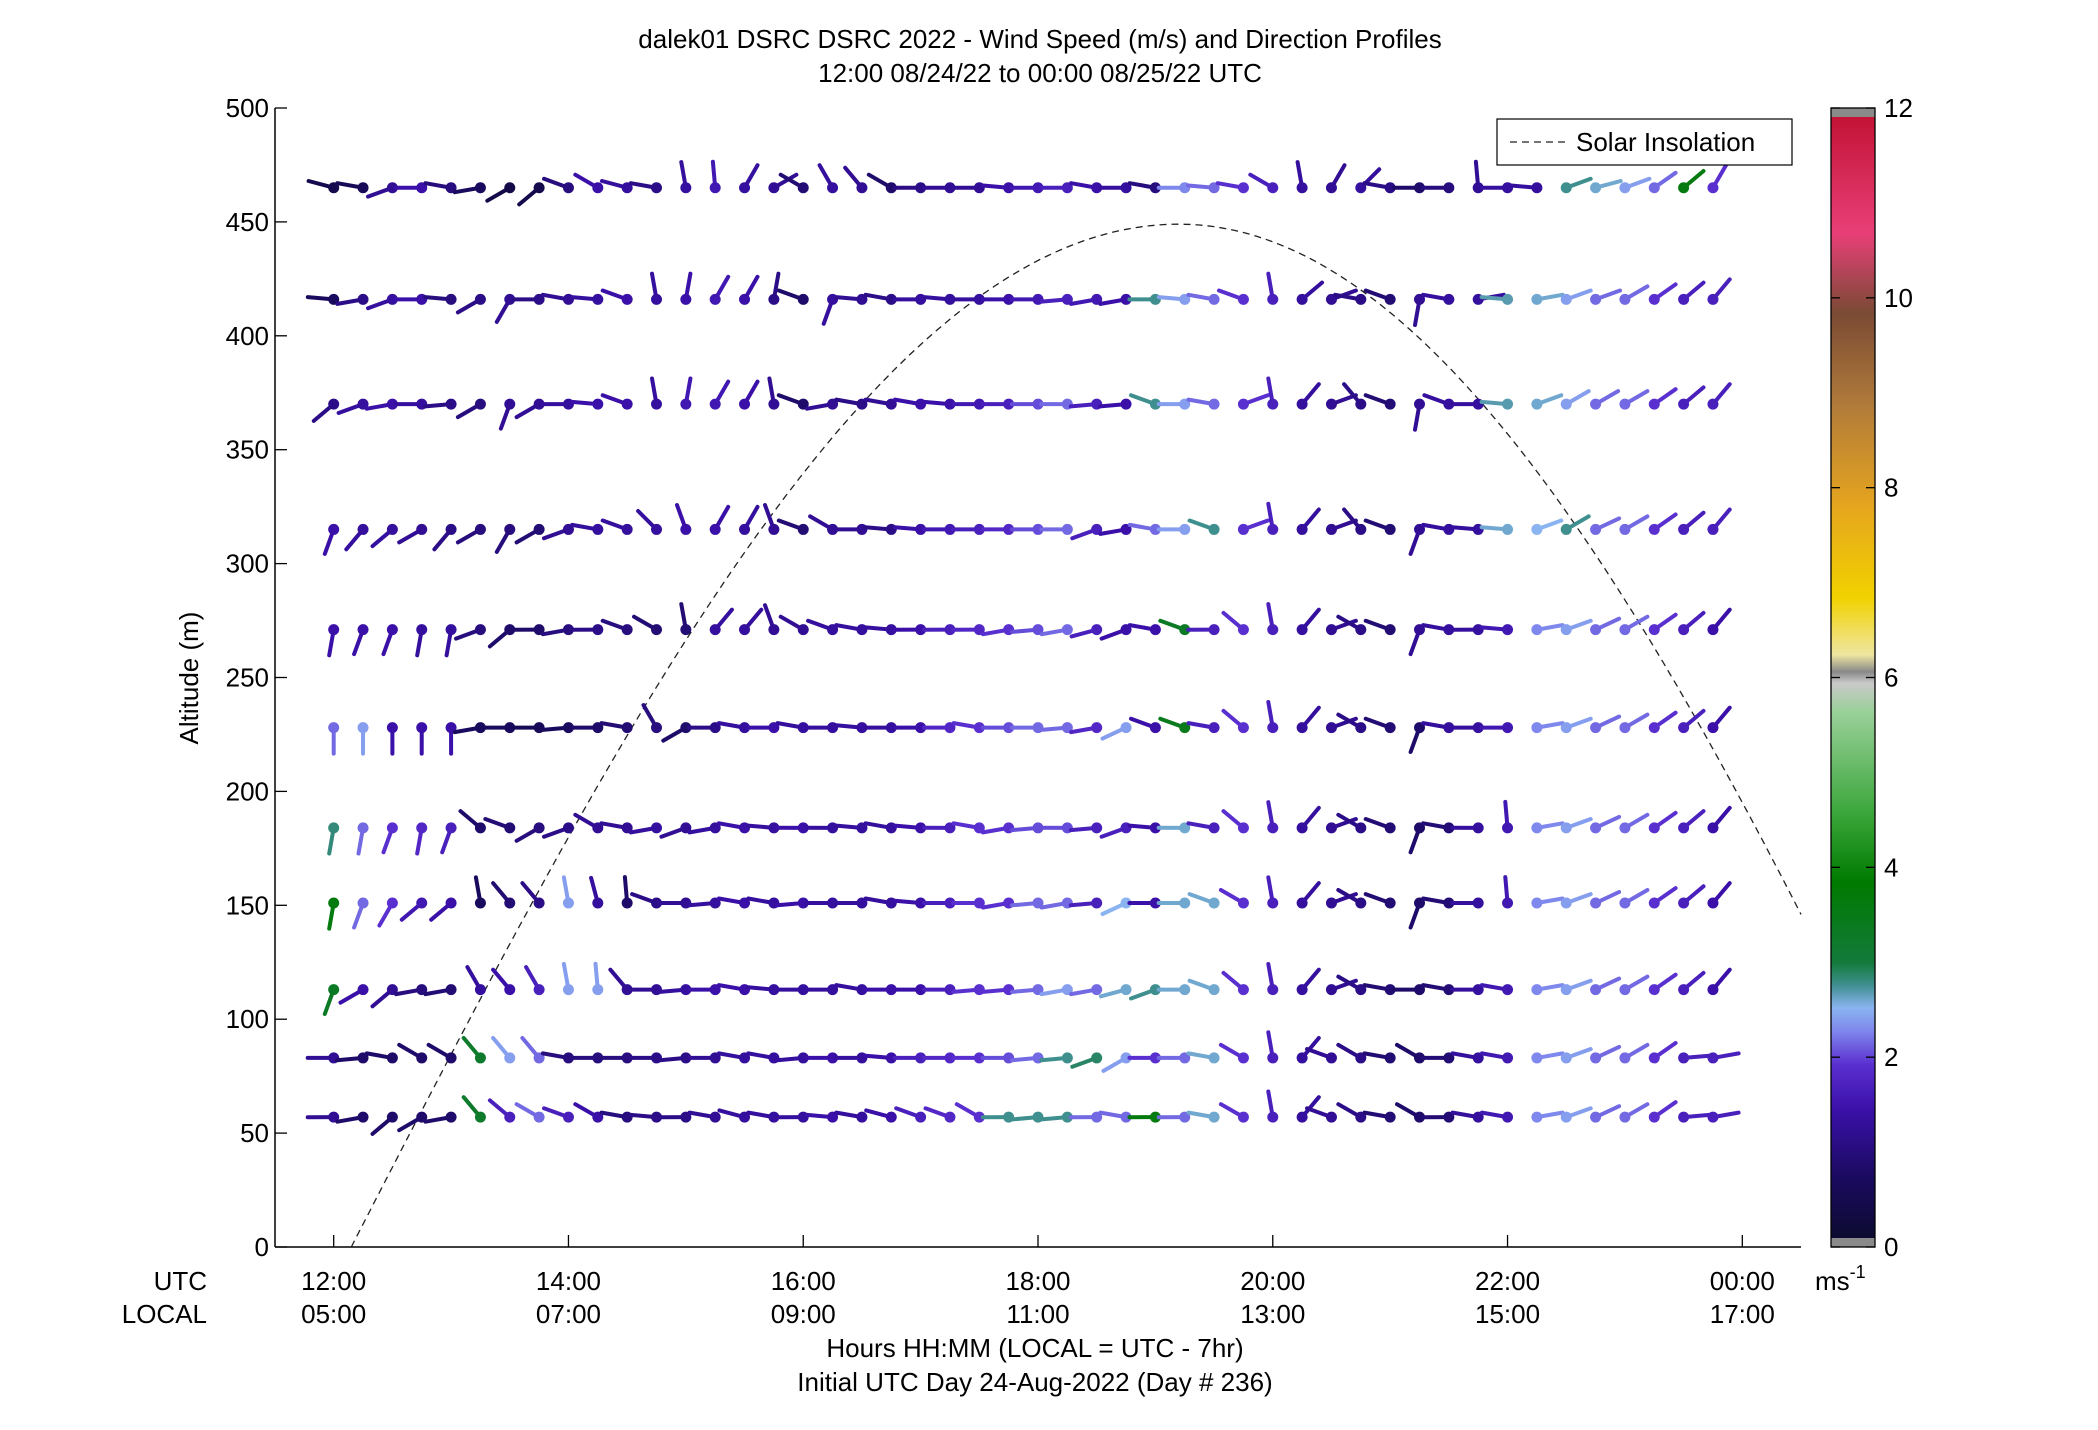 The width and height of the screenshot is (2098, 1430). I want to click on colorbar-tick-label: 10, so click(1898, 298).